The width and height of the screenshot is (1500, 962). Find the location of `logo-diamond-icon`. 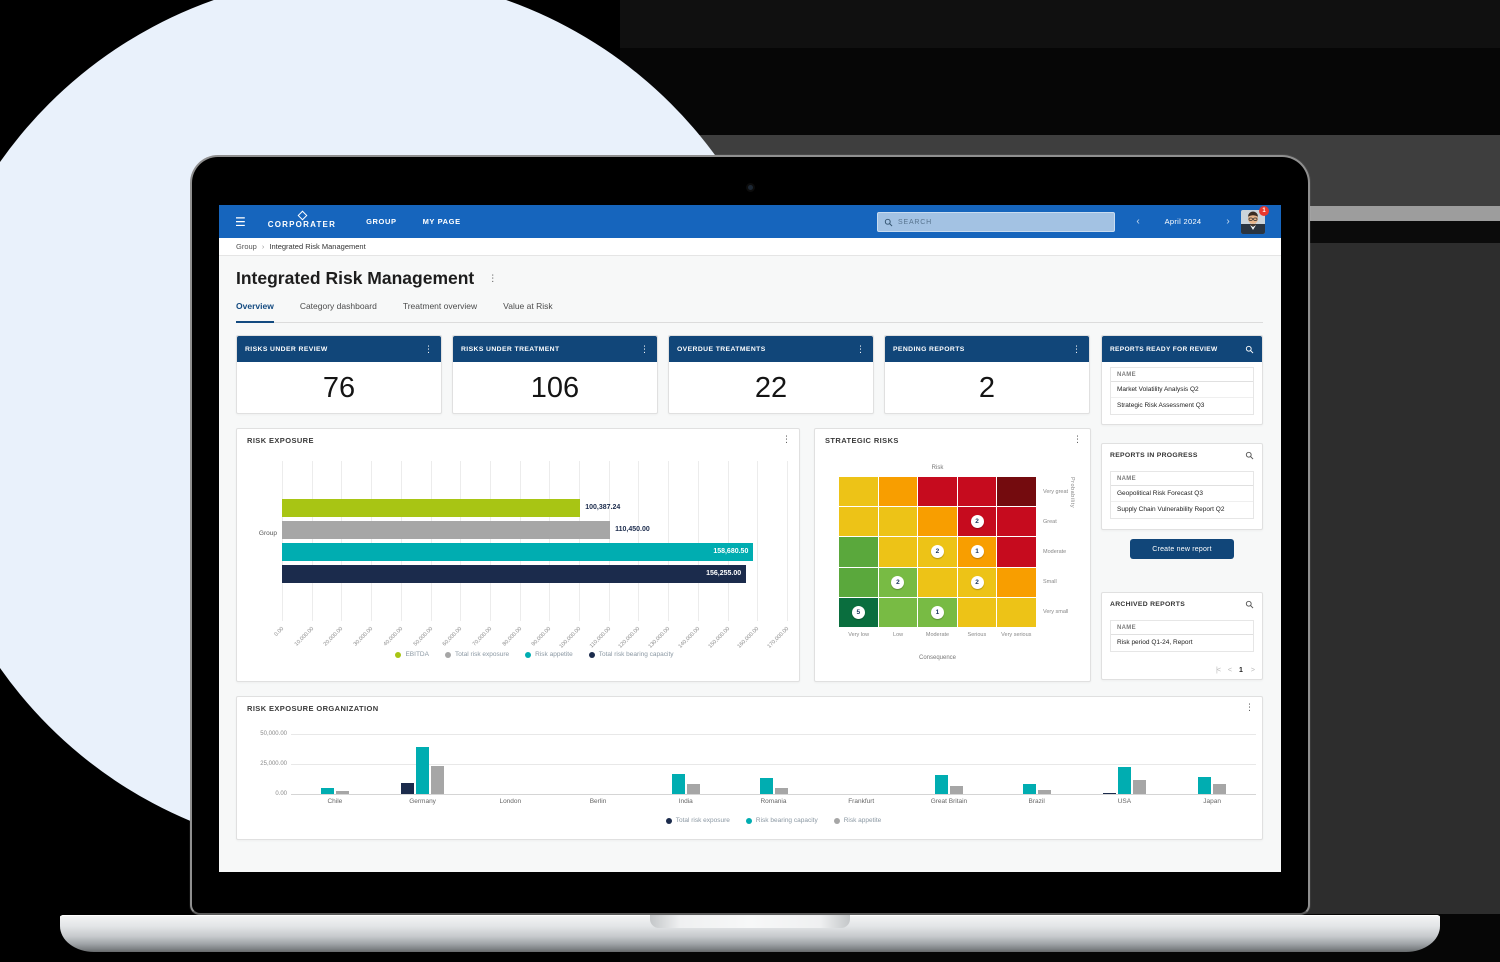

logo-diamond-icon is located at coordinates (302, 215).